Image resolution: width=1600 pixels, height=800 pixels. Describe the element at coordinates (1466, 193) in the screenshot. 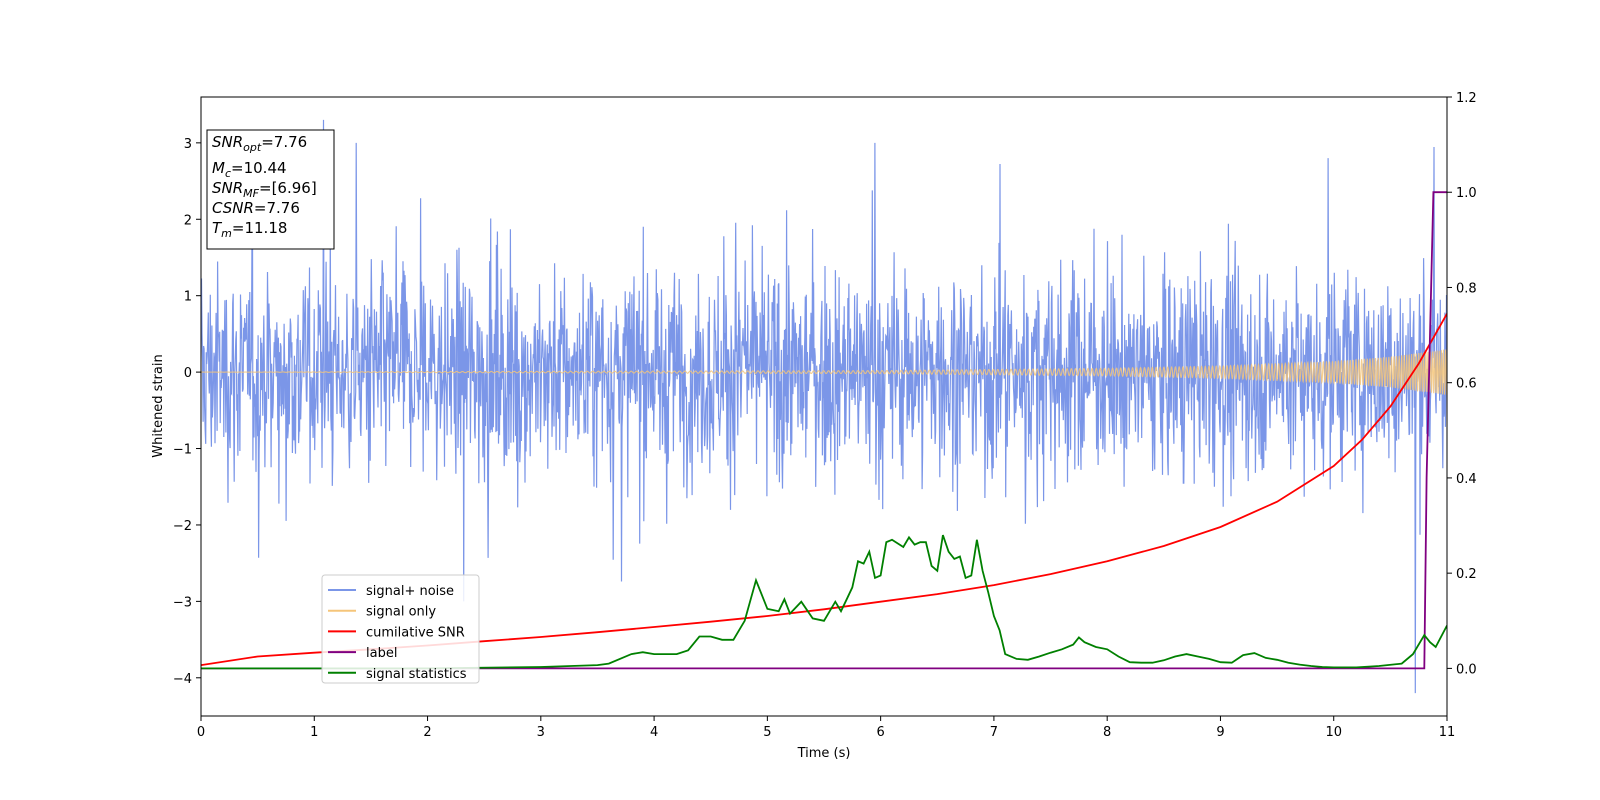

I see `y-right-tick-label: 1.0` at that location.